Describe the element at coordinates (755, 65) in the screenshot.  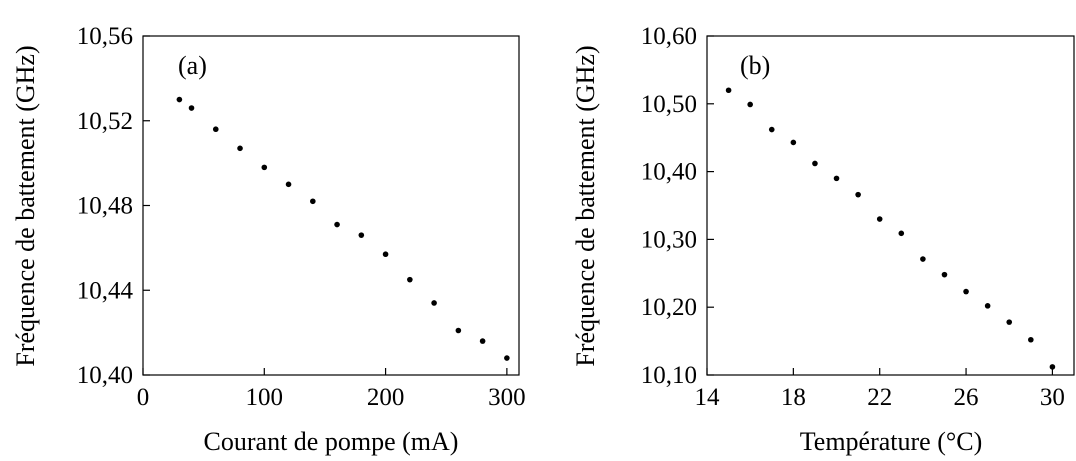
I see `panel-label-b: (b)` at that location.